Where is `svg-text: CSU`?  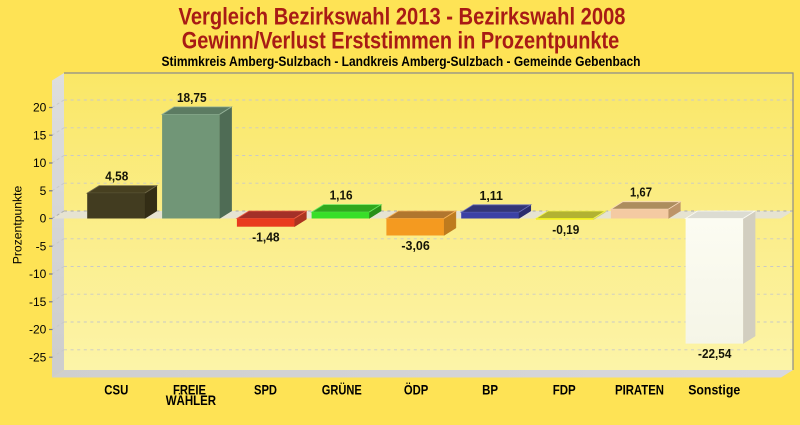 svg-text: CSU is located at coordinates (116, 390).